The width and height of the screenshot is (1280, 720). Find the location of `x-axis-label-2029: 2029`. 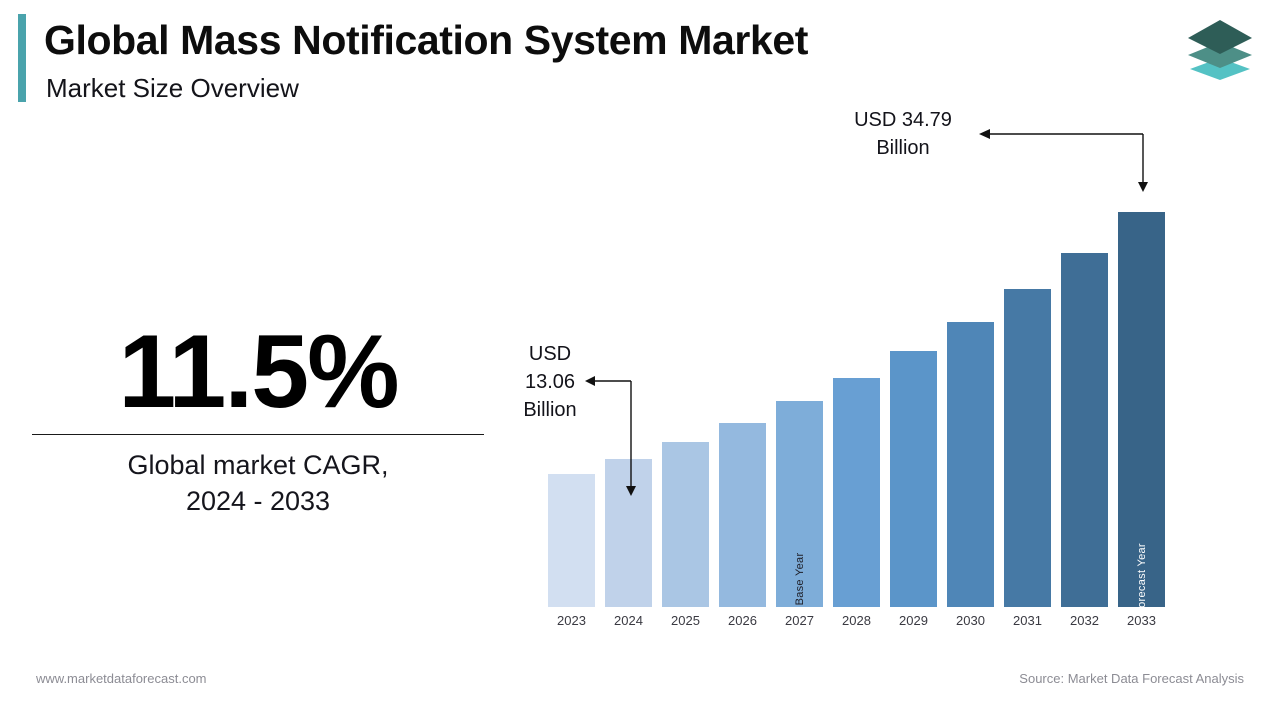

x-axis-label-2029: 2029 is located at coordinates (913, 620).